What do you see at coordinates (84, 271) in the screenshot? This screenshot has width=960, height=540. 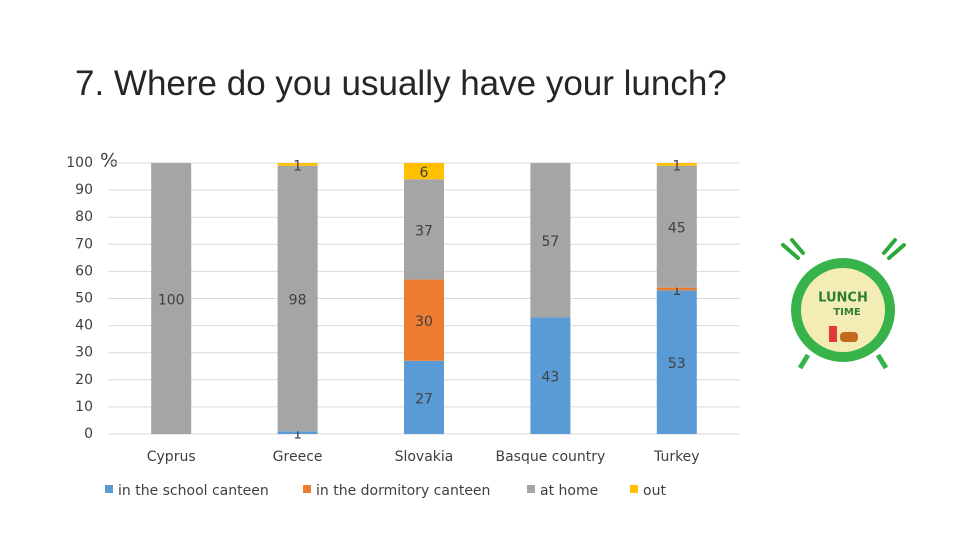 I see `y-tick-label: 60` at bounding box center [84, 271].